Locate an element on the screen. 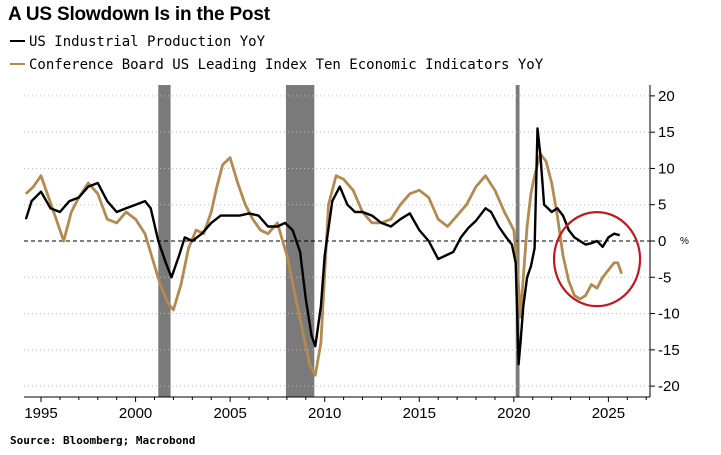 Image resolution: width=721 pixels, height=455 pixels. x-tick-label: 2020 is located at coordinates (513, 413).